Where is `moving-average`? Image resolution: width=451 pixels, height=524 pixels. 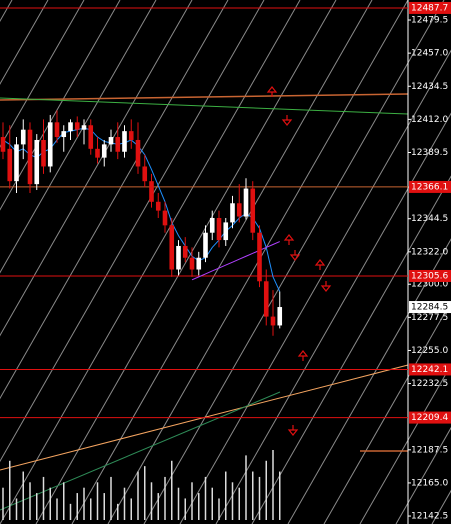 moving-average is located at coordinates (235, 261).